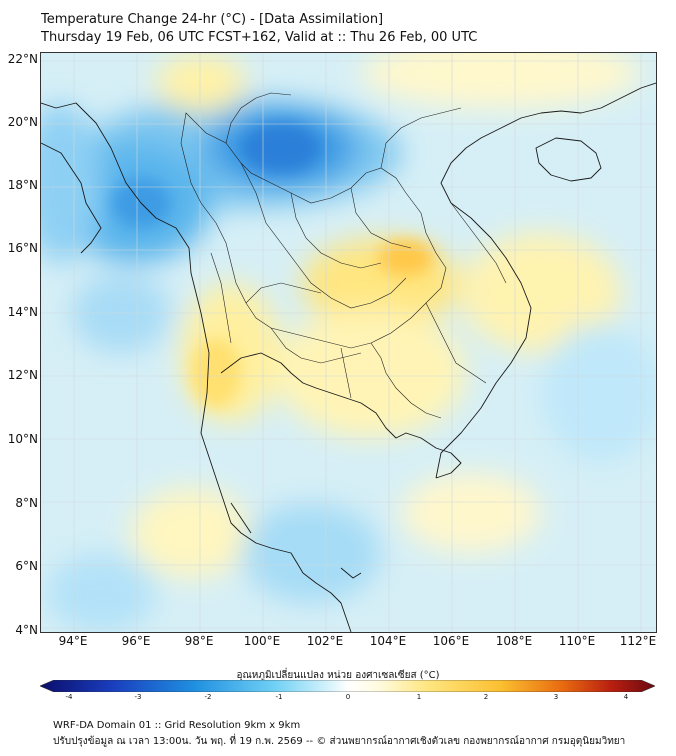  Describe the element at coordinates (26, 566) in the screenshot. I see `lat-label: 6°N` at that location.